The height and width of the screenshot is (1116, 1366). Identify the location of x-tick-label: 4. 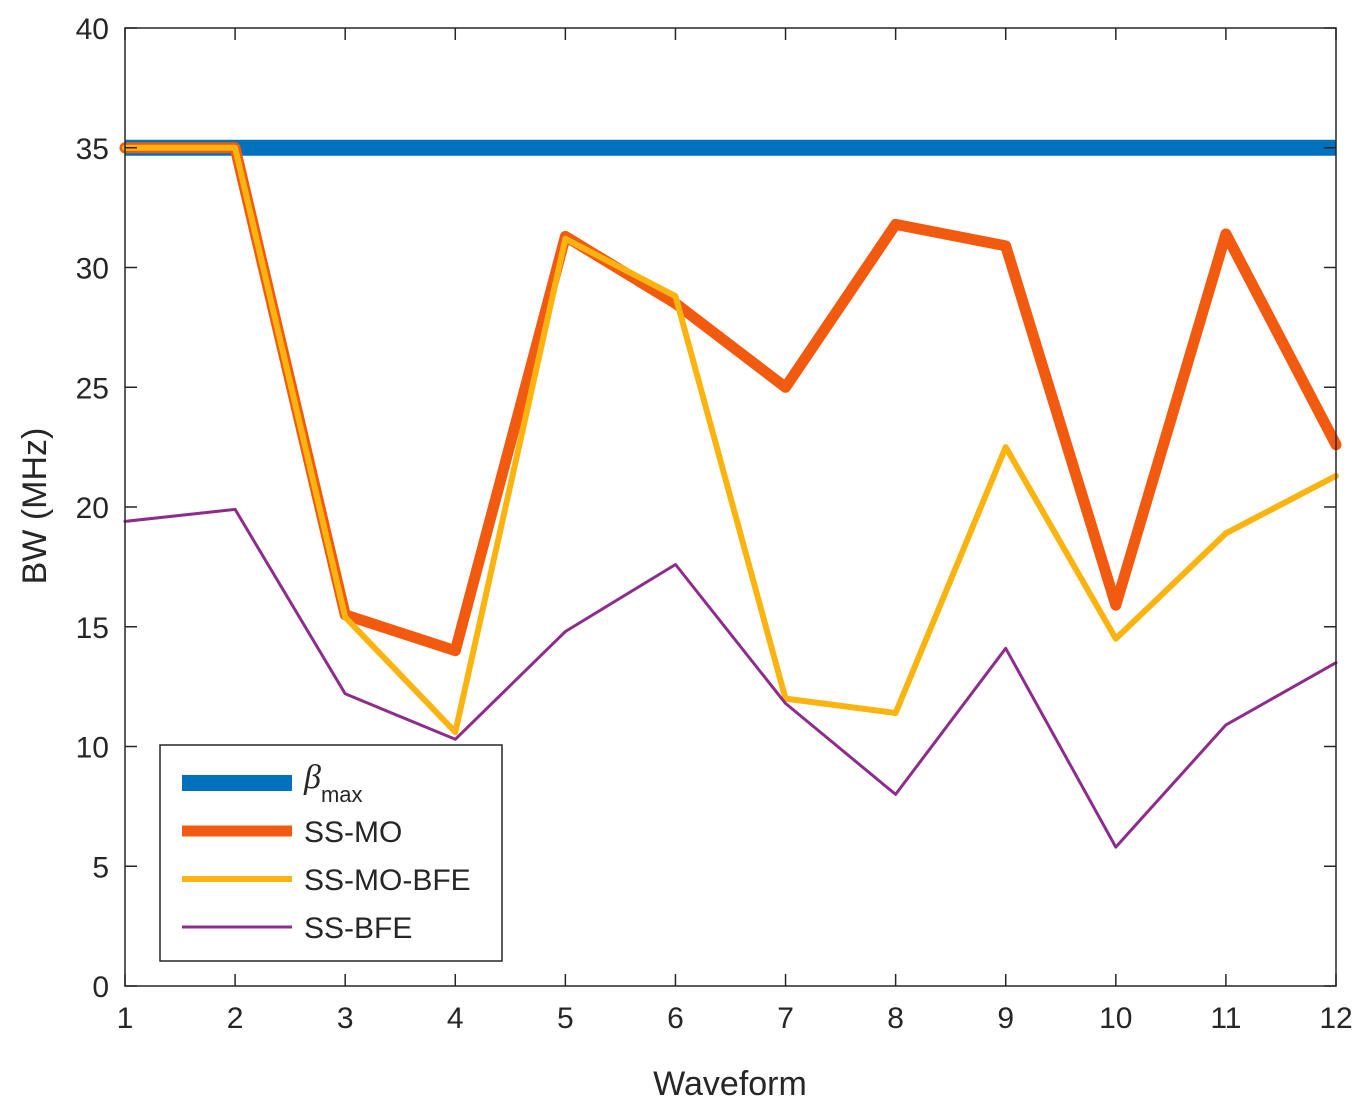
(455, 1018).